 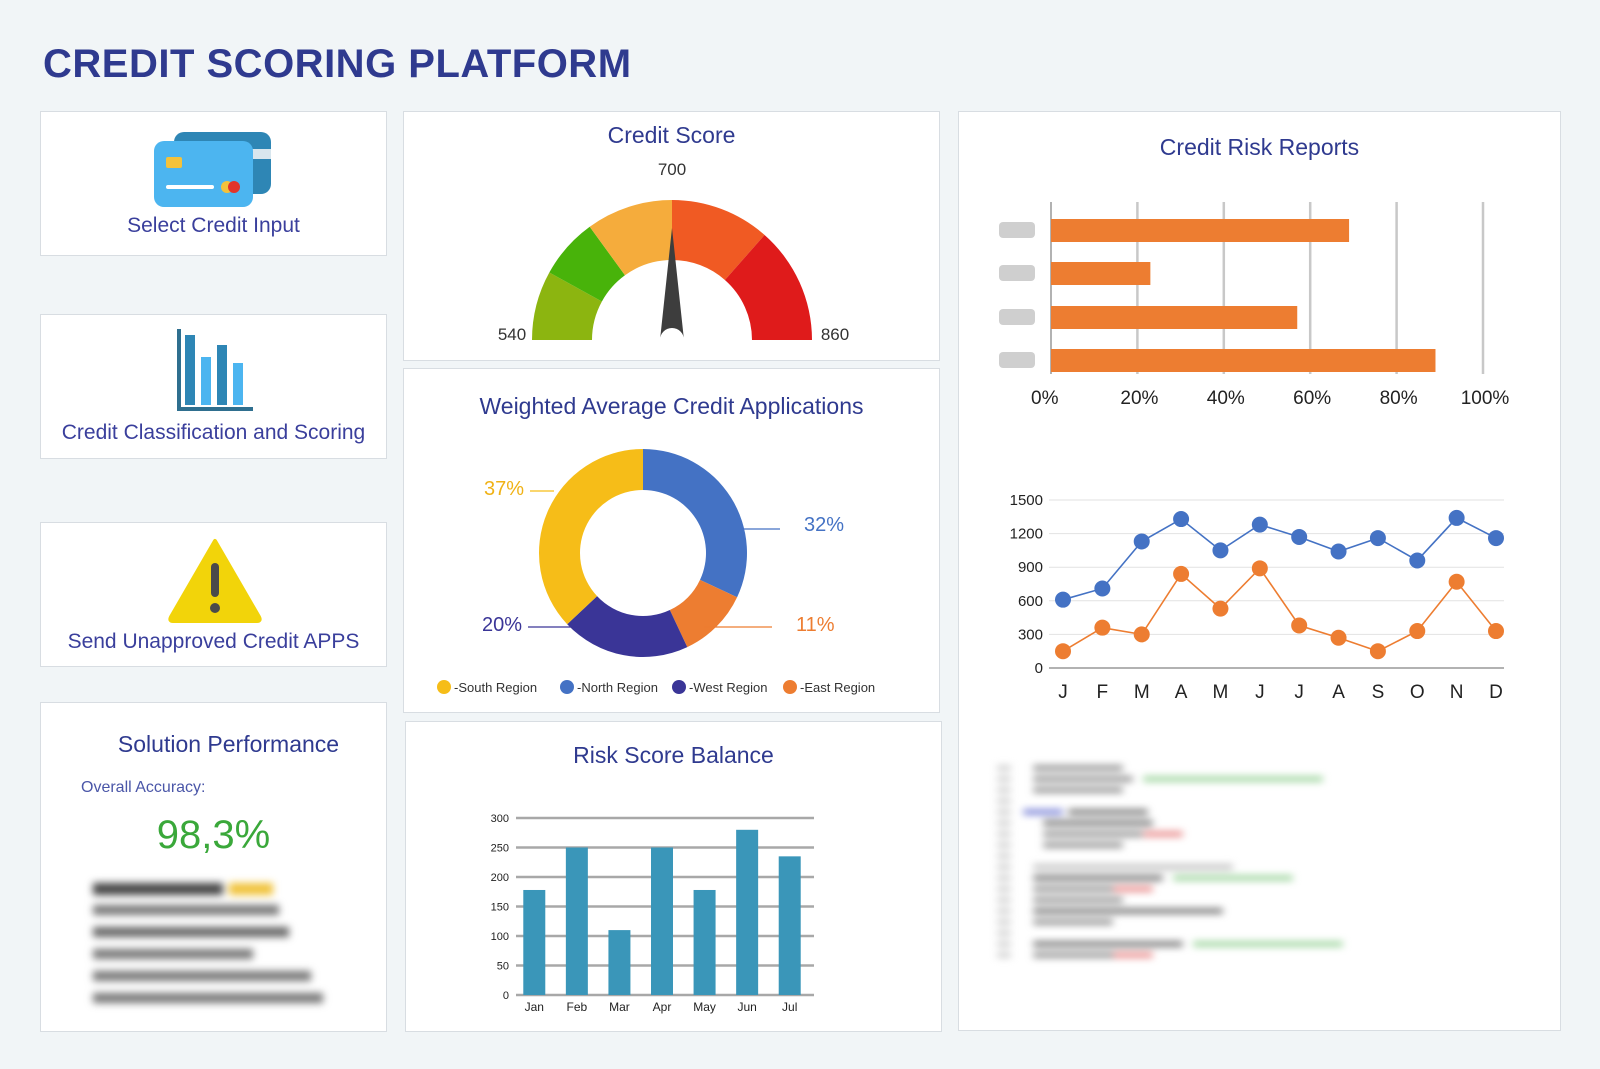 What do you see at coordinates (534, 1007) in the screenshot?
I see `x-tick-label: Jan` at bounding box center [534, 1007].